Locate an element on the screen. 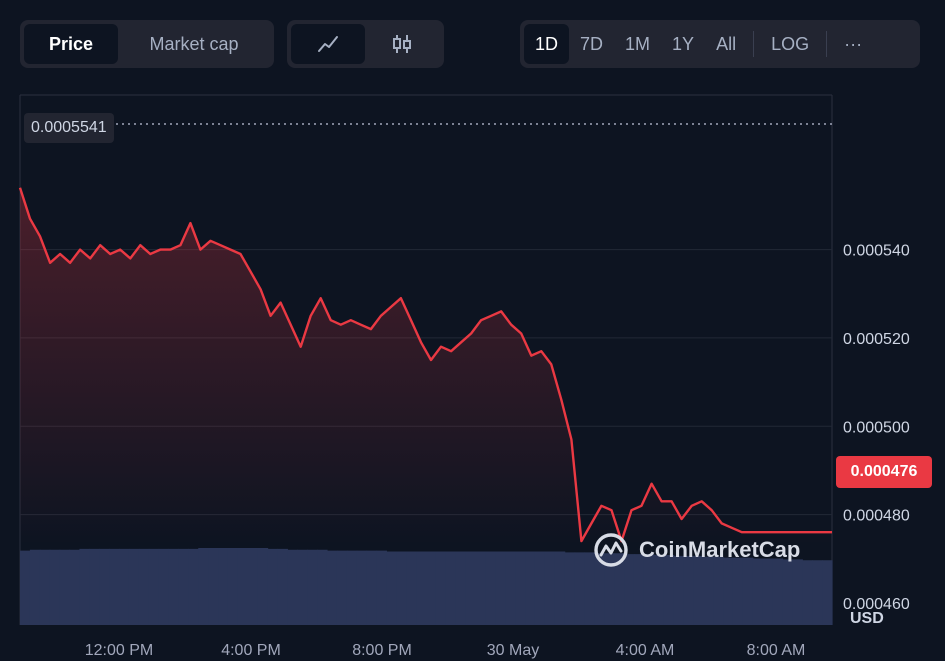  x-tick-label: 12:00 PM is located at coordinates (119, 650).